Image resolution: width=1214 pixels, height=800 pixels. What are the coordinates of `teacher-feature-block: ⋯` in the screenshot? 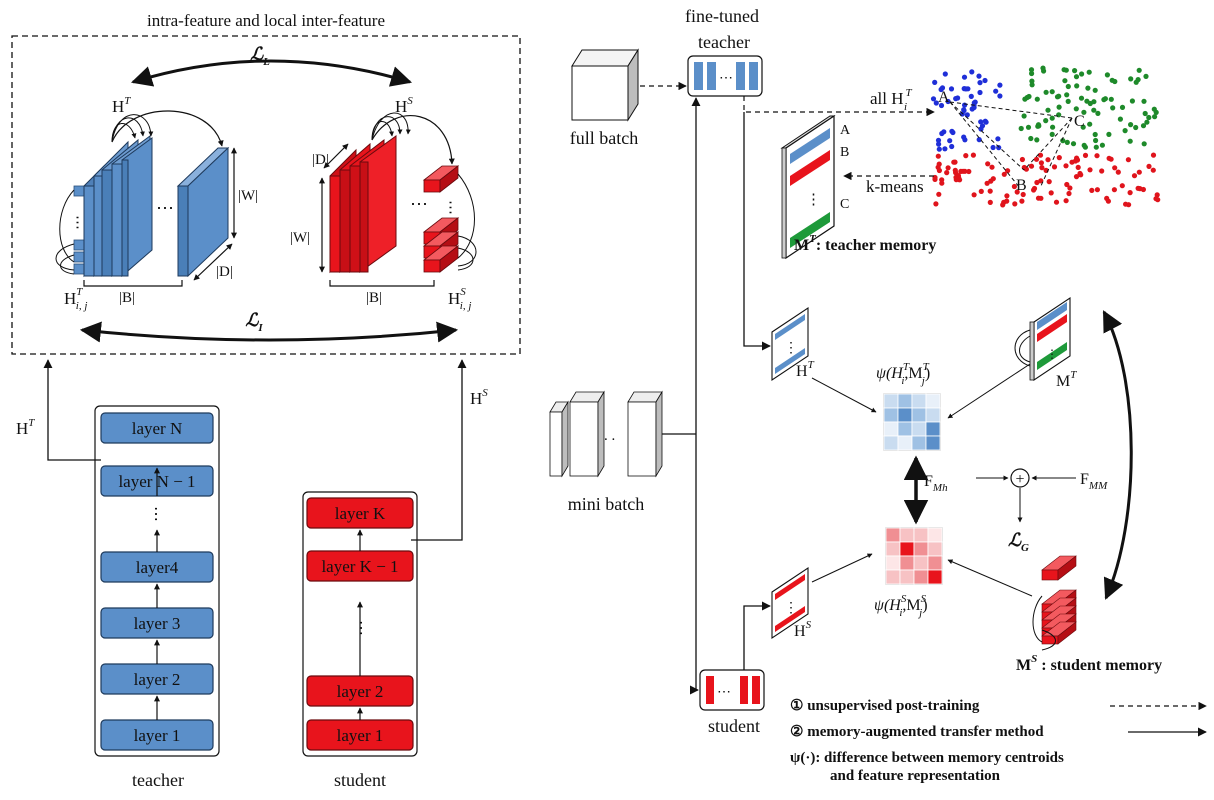 It's located at (156, 211).